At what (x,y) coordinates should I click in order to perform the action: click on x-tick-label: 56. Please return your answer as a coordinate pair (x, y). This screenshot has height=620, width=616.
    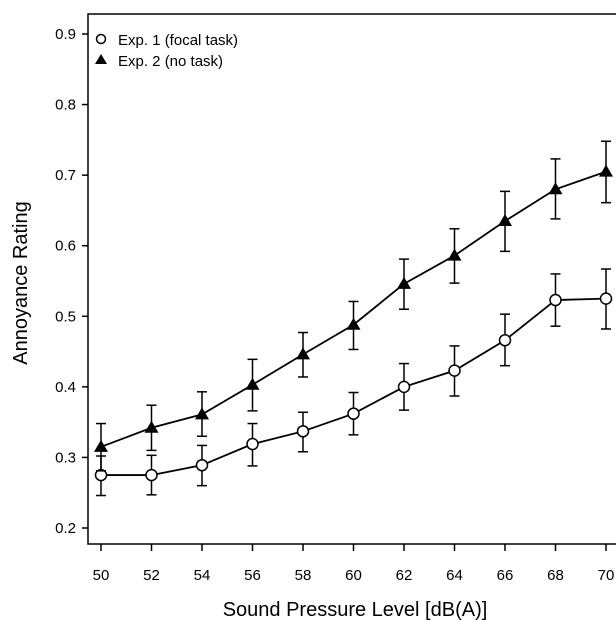
    Looking at the image, I should click on (252, 575).